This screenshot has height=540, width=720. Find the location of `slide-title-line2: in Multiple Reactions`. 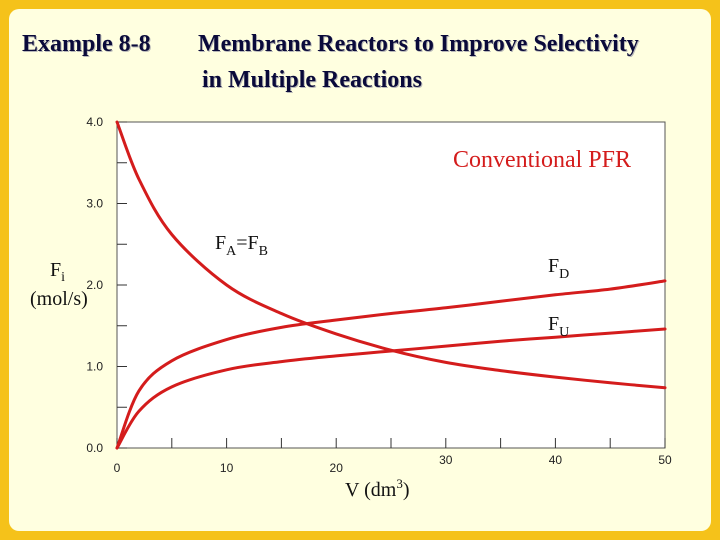

slide-title-line2: in Multiple Reactions is located at coordinates (312, 80).